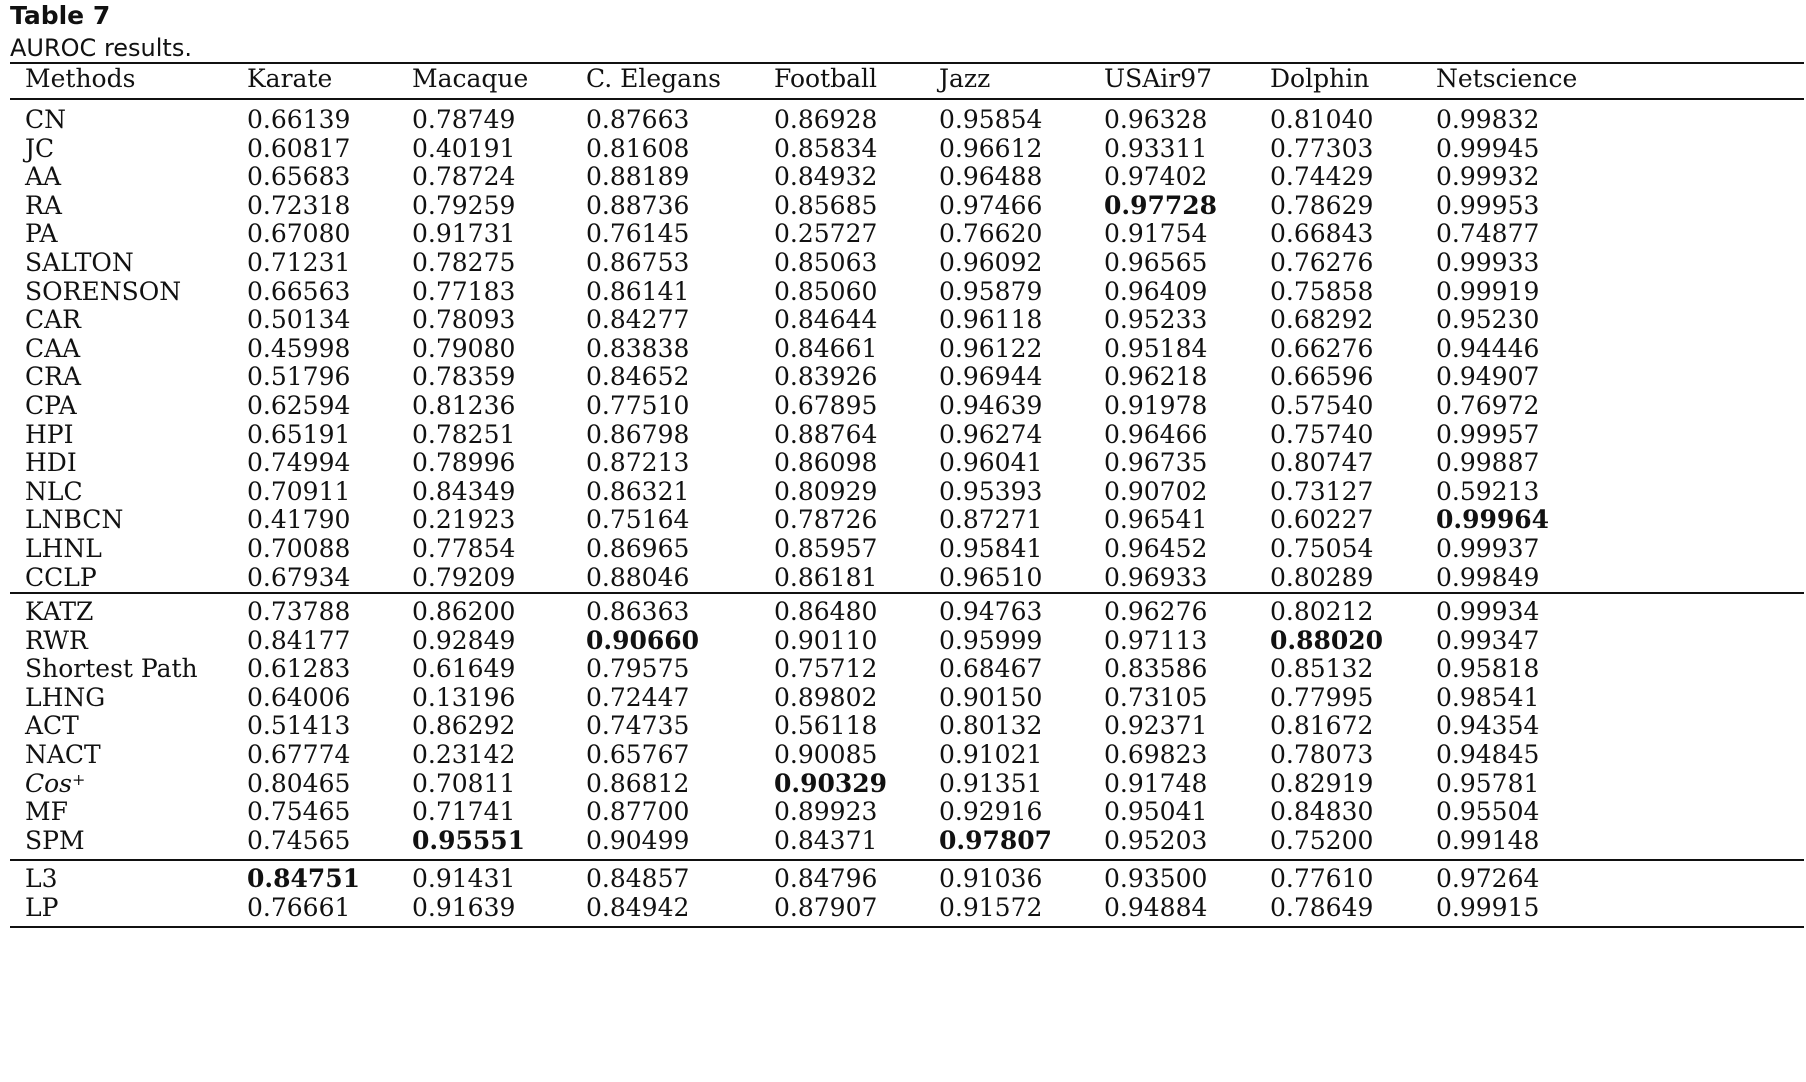  What do you see at coordinates (1156, 119) in the screenshot?
I see `value-cell: 0.96328` at bounding box center [1156, 119].